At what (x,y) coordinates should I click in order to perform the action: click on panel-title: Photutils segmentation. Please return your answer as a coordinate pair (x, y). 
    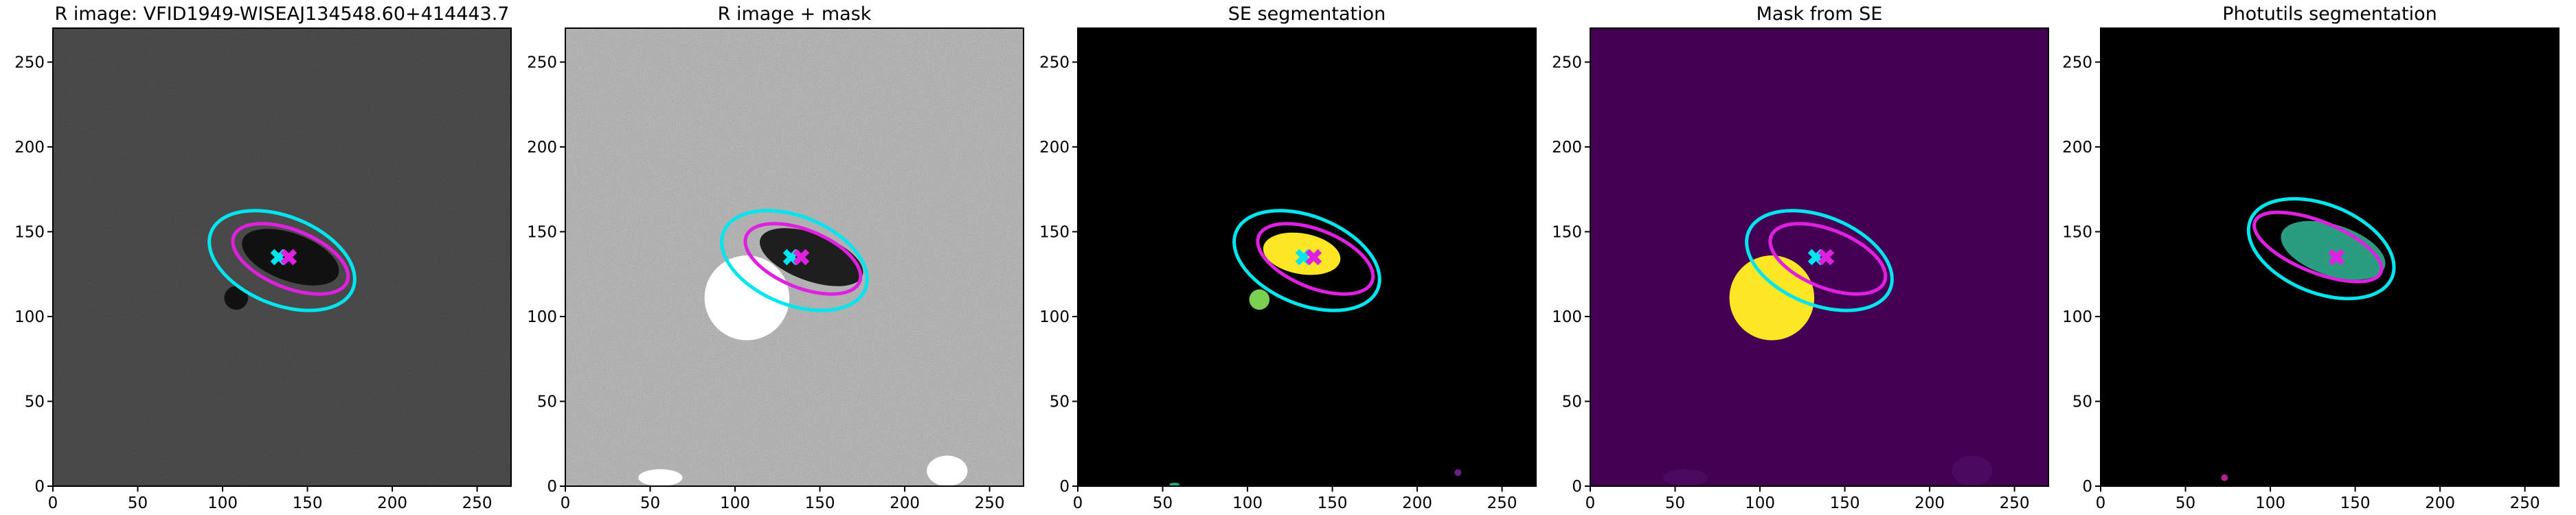
    Looking at the image, I should click on (2329, 14).